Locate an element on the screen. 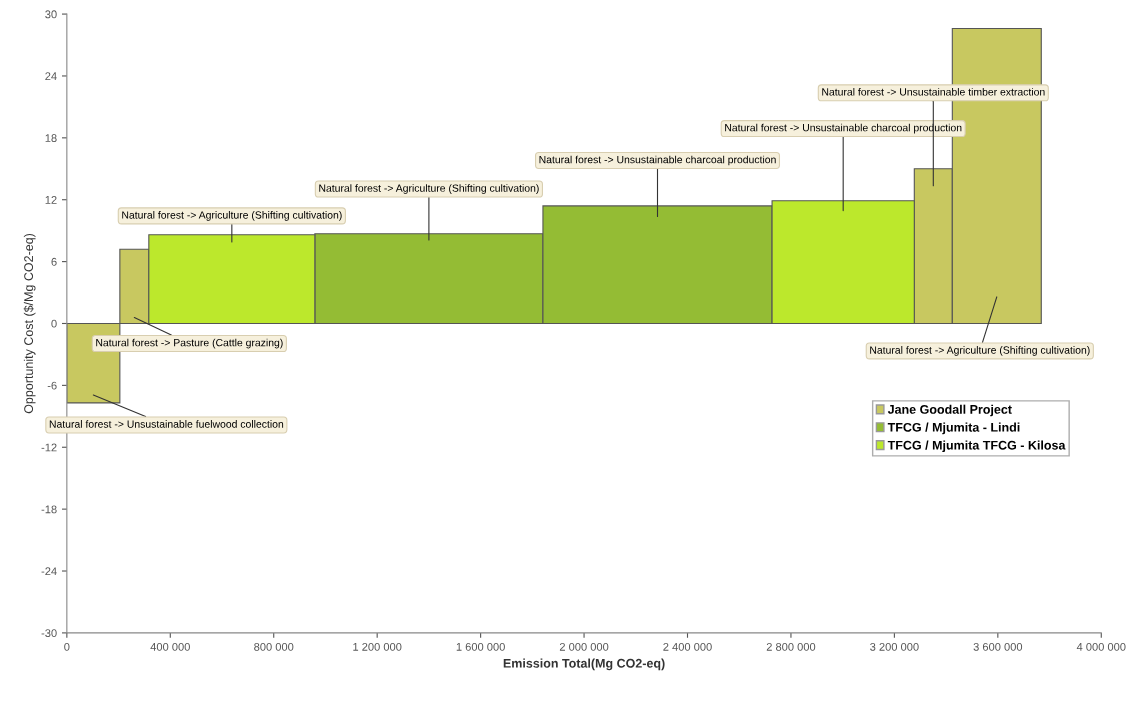  y-tick-label: -30 is located at coordinates (49, 633).